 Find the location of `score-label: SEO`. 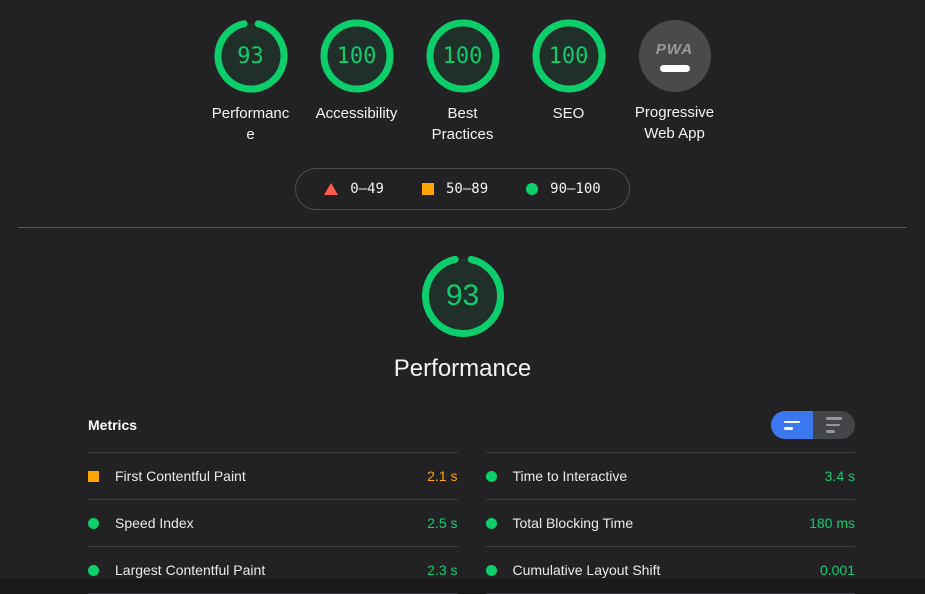

score-label: SEO is located at coordinates (568, 113).